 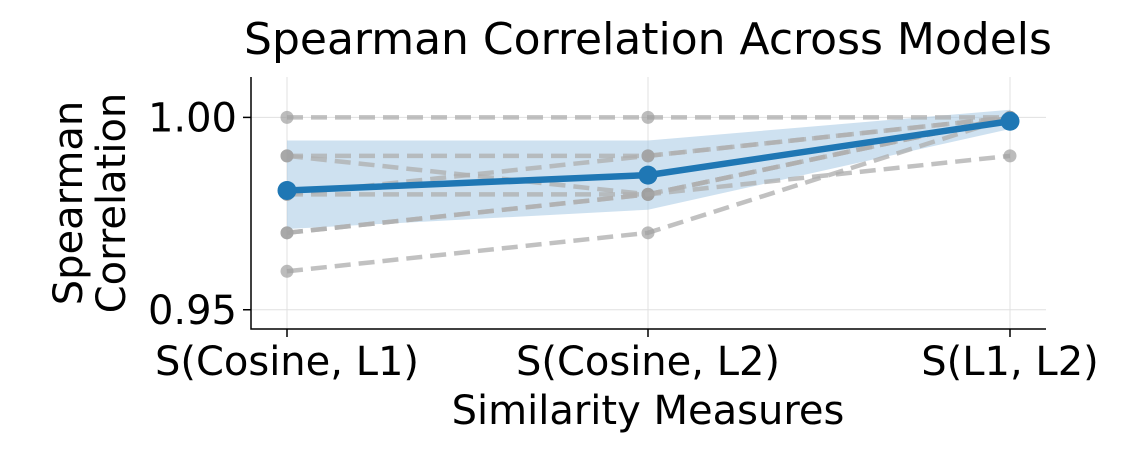 I want to click on y-tick-label-1: 1.00, so click(x=192, y=118).